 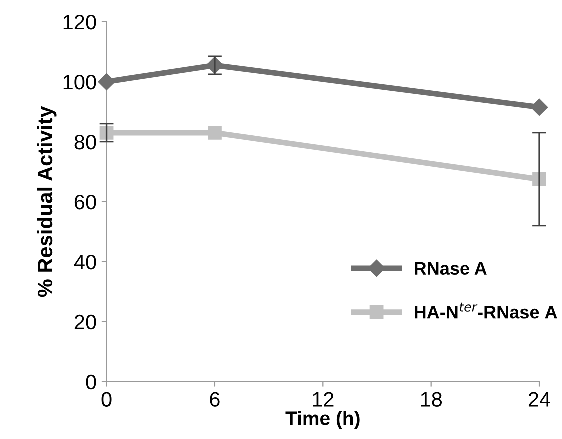 What do you see at coordinates (91, 382) in the screenshot?
I see `y-tick-label: 0` at bounding box center [91, 382].